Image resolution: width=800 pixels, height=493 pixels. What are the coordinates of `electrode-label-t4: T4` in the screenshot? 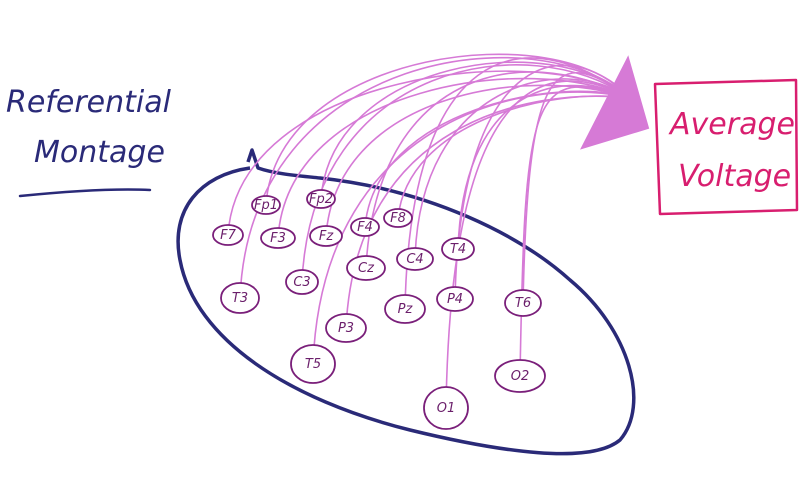 It's located at (458, 249).